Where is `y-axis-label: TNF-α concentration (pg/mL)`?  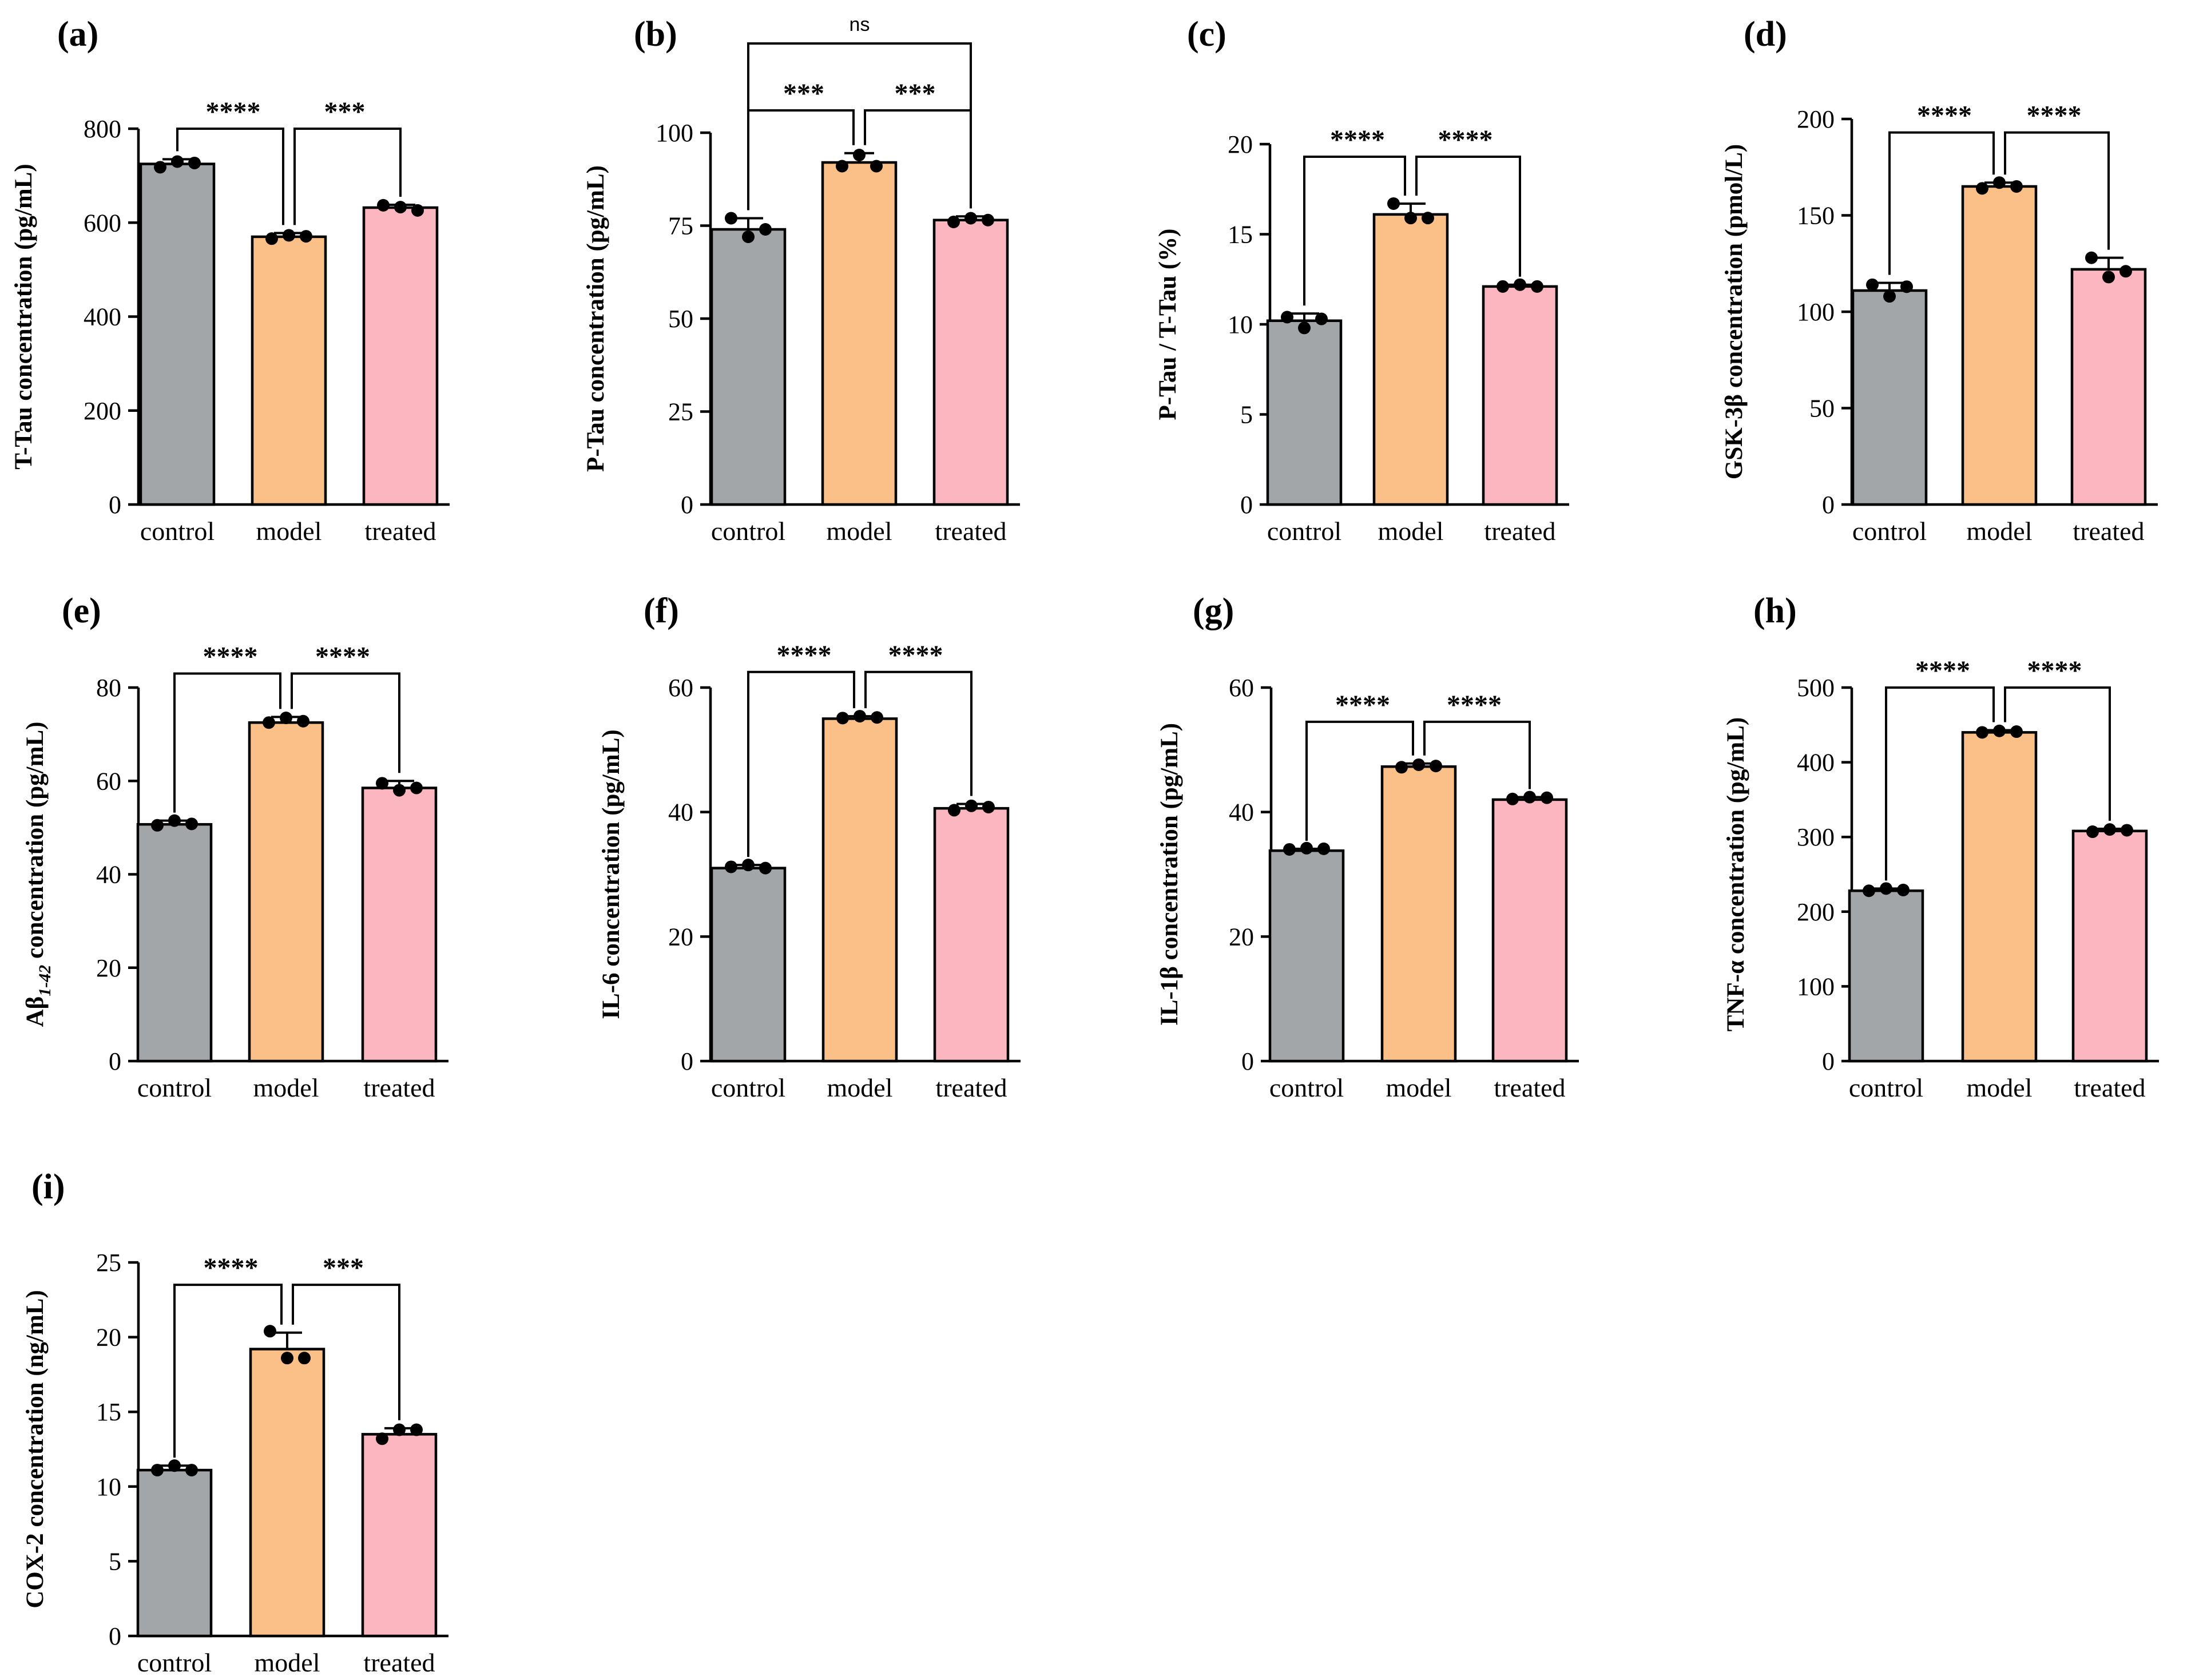
y-axis-label: TNF-α concentration (pg/mL) is located at coordinates (1735, 874).